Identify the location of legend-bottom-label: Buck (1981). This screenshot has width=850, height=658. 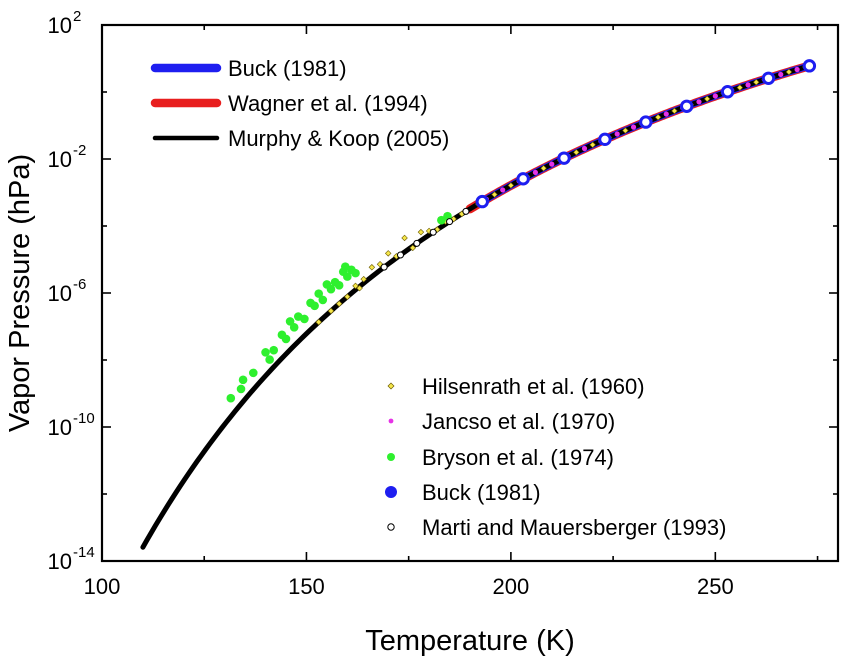
(481, 492).